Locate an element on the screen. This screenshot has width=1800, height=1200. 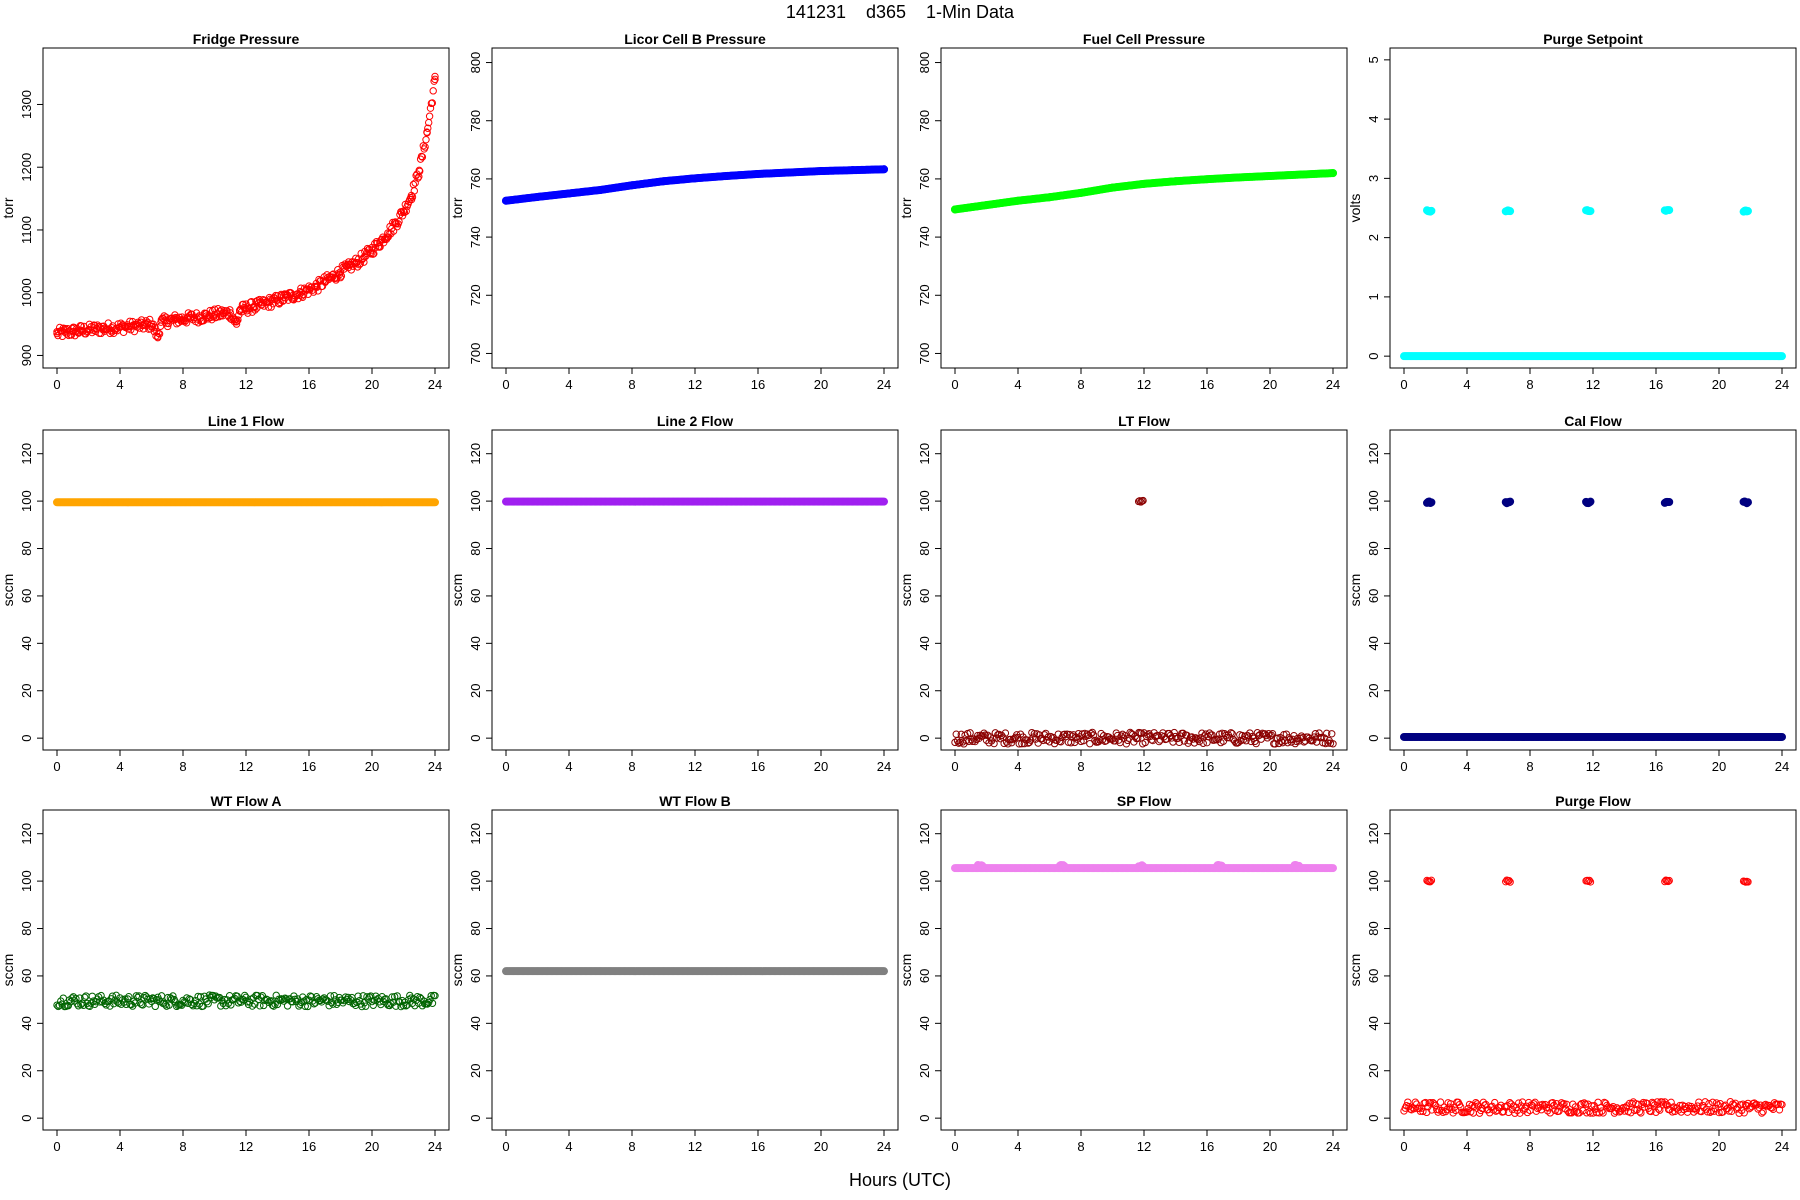
plot-title: Cal Flow is located at coordinates (1593, 421).